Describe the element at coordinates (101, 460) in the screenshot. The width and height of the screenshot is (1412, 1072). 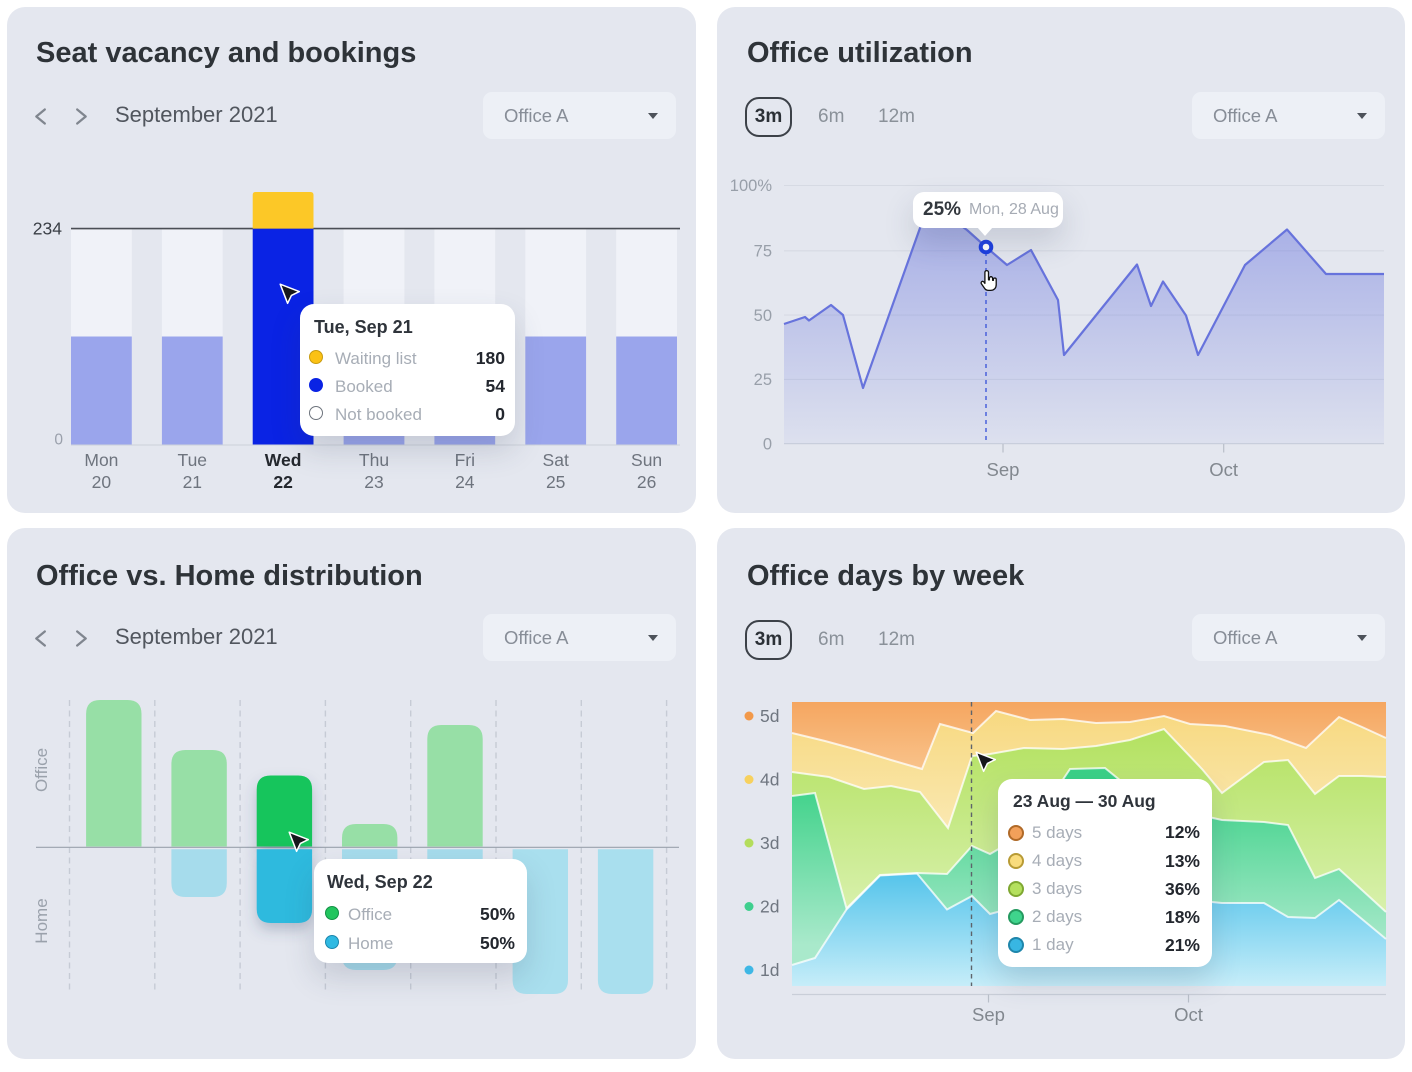
I see `svg-text: Mon` at that location.